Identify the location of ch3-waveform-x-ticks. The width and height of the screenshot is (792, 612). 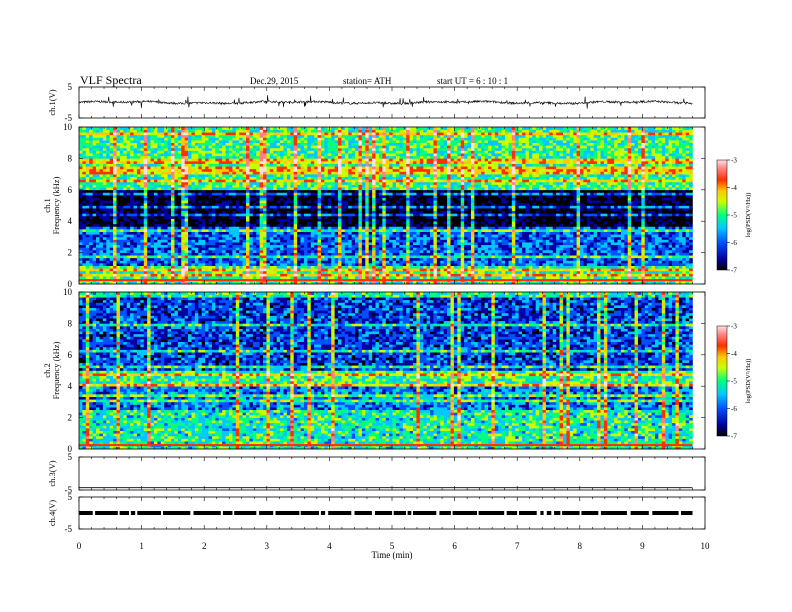
(392, 473).